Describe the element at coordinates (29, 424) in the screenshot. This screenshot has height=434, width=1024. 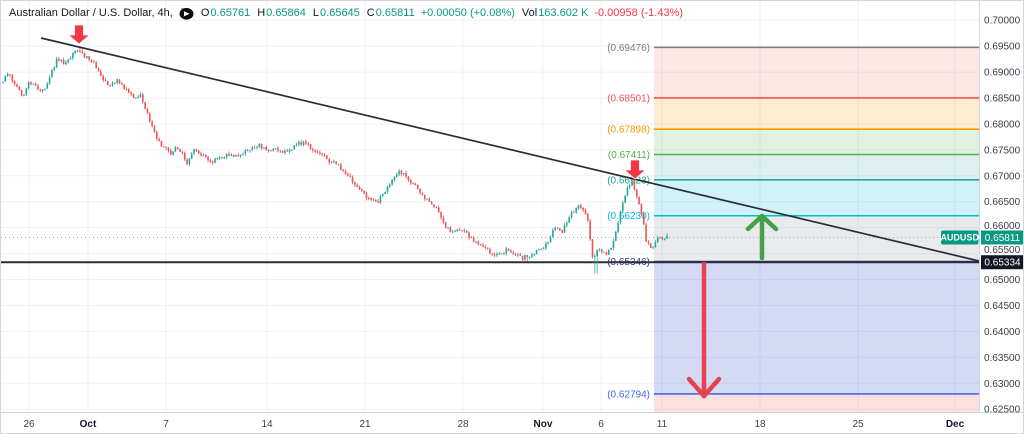
I see `axis-label: 26` at that location.